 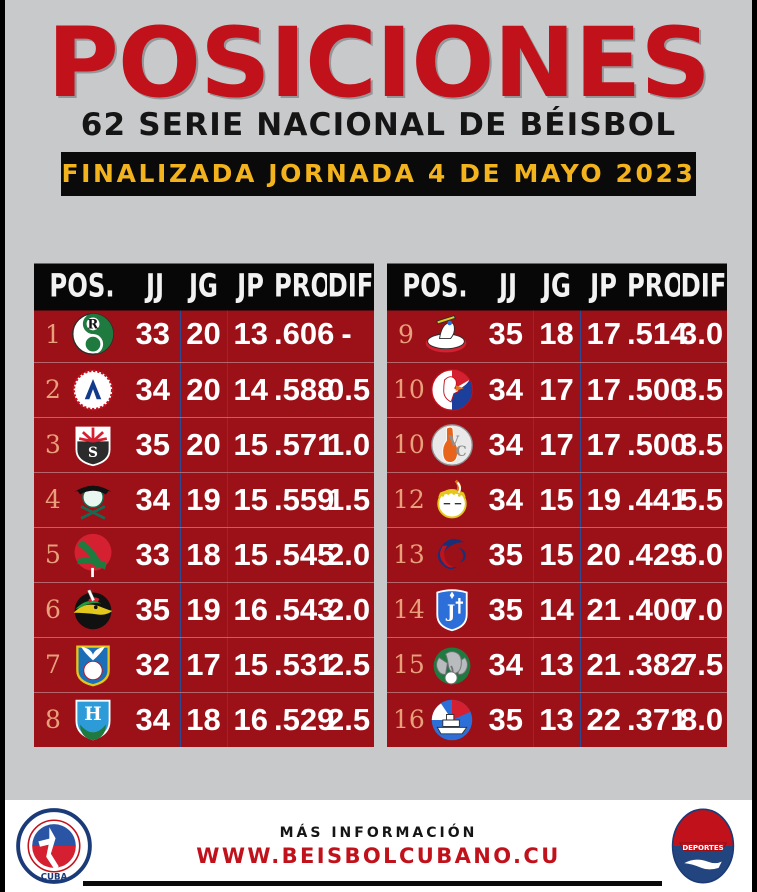 I want to click on cell-average: .371, so click(x=657, y=719).